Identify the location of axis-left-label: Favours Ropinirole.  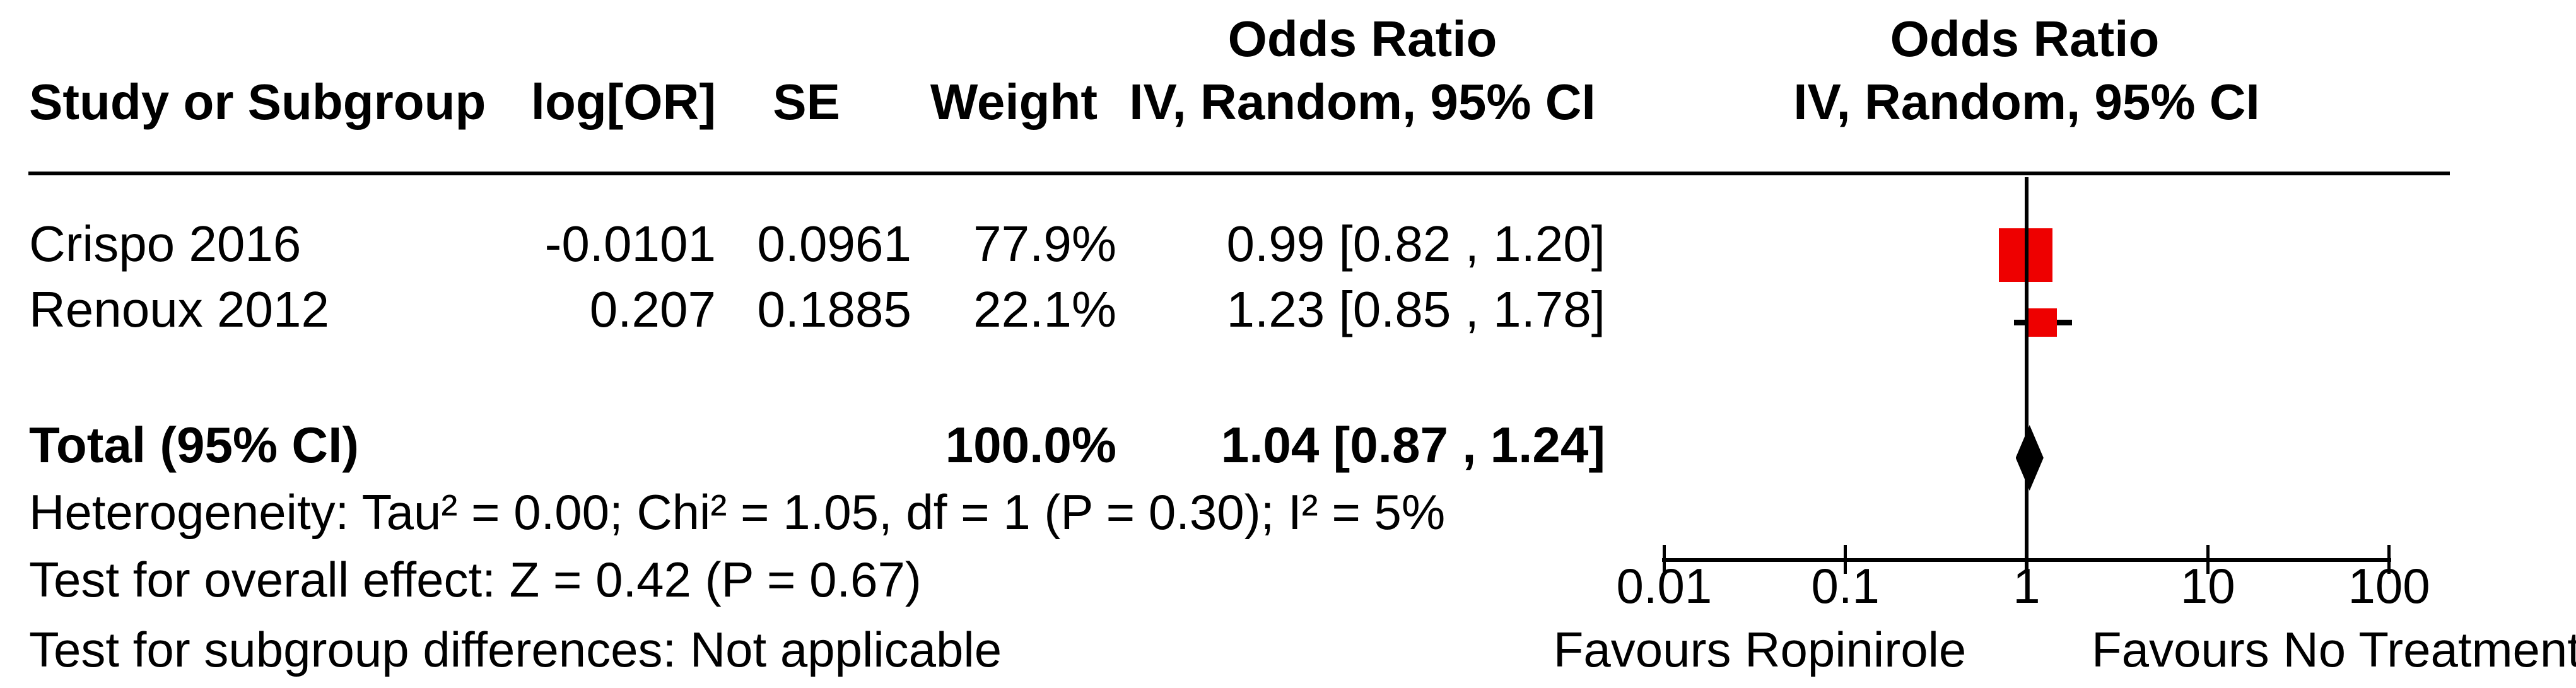
(1760, 650).